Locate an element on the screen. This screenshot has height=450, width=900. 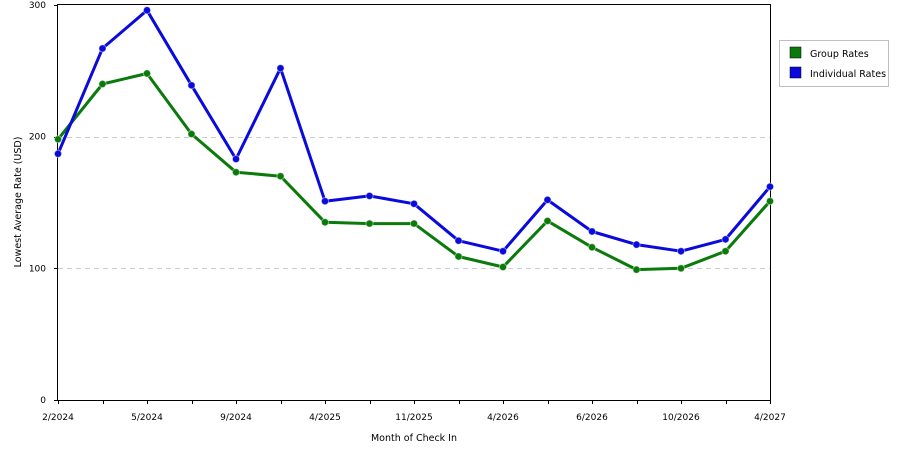
x-tick-label: 4/2025 is located at coordinates (325, 418).